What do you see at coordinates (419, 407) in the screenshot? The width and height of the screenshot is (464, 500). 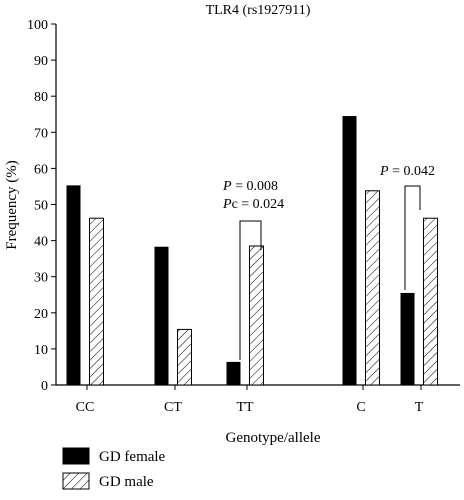 I see `x-tick-label: T` at bounding box center [419, 407].